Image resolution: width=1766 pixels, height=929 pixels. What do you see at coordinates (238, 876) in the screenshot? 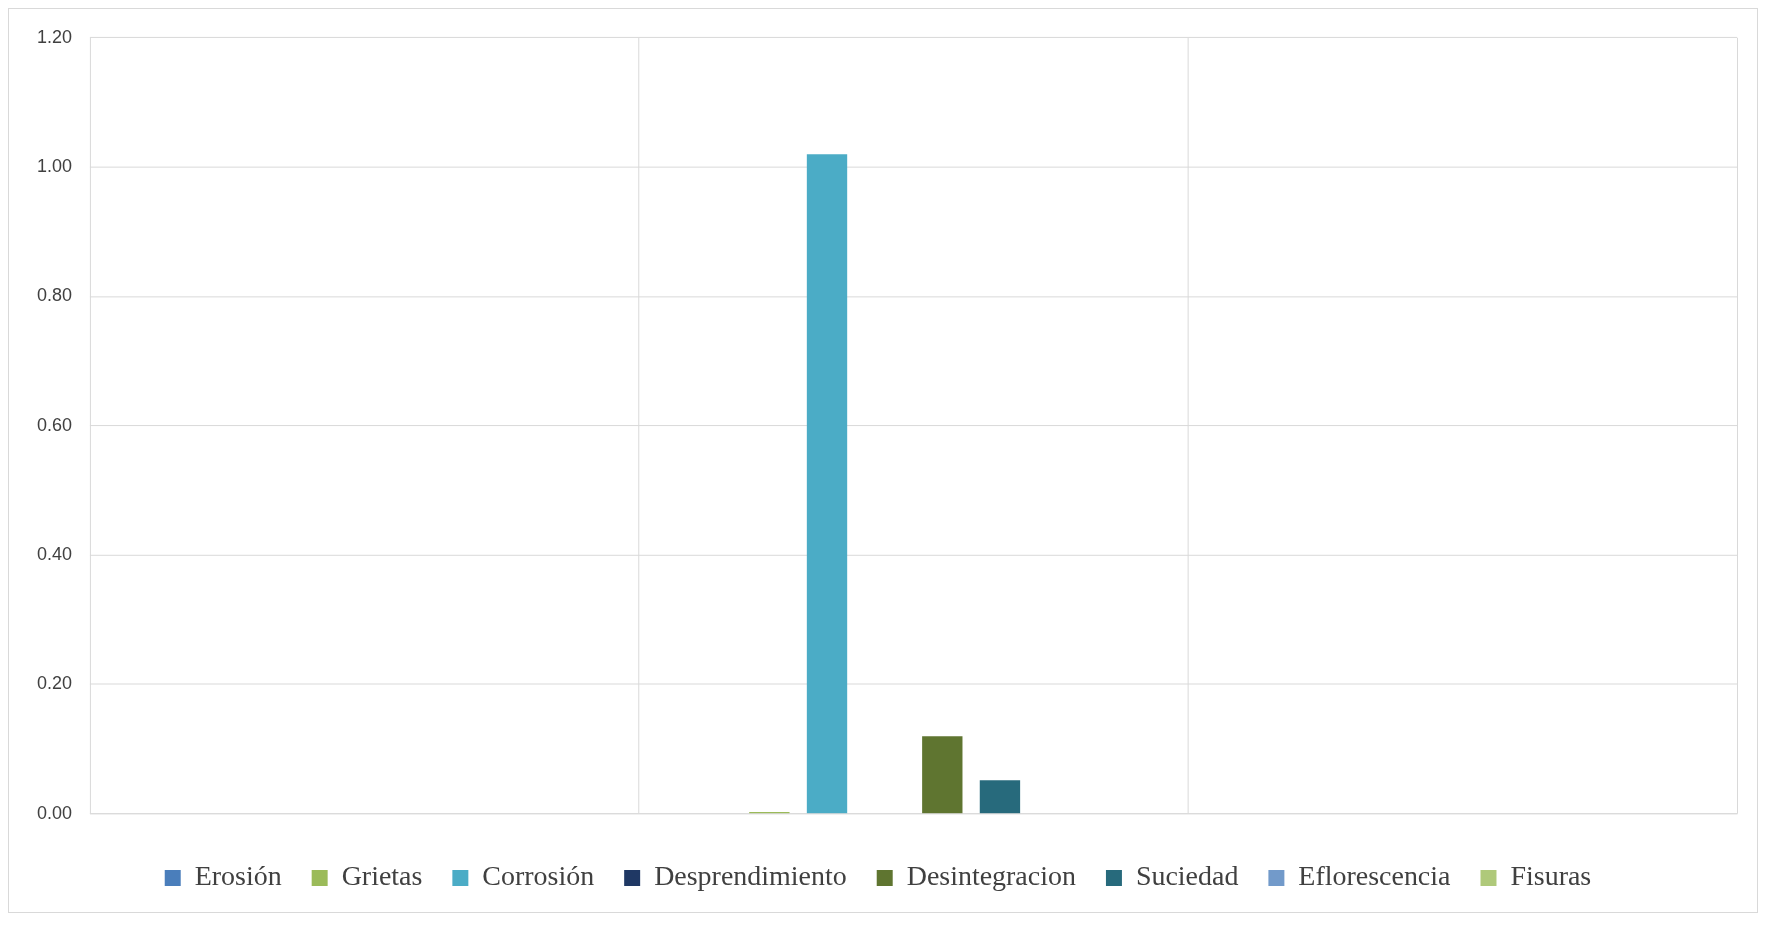
I see `legend-label: Erosión` at bounding box center [238, 876].